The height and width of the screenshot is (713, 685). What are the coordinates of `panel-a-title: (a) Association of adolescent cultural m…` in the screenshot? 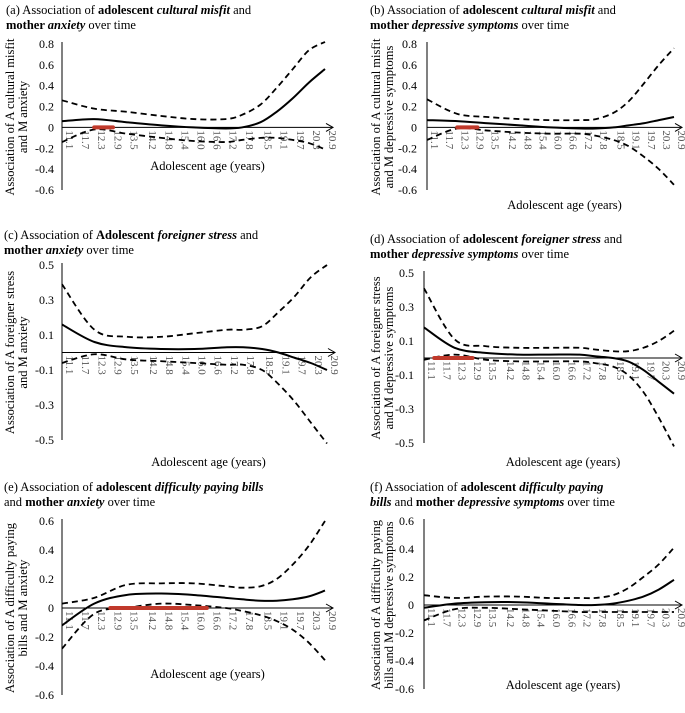 It's located at (171, 18).